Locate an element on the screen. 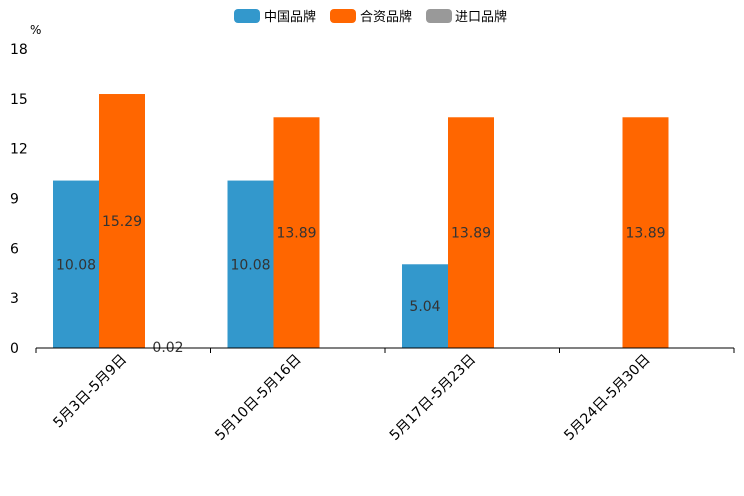 Image resolution: width=744 pixels, height=496 pixels. x-tick-label-4: 5月24日-5月30日 is located at coordinates (607, 398).